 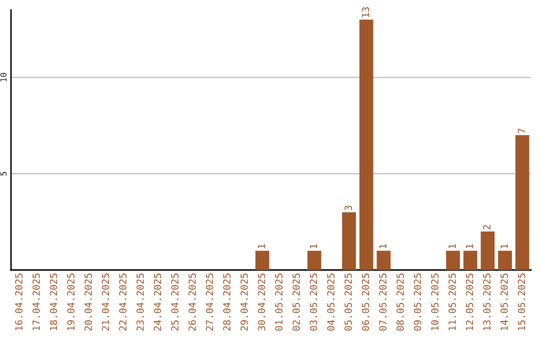 What do you see at coordinates (470, 302) in the screenshot?
I see `x-tick-label: 12.05.2025` at bounding box center [470, 302].